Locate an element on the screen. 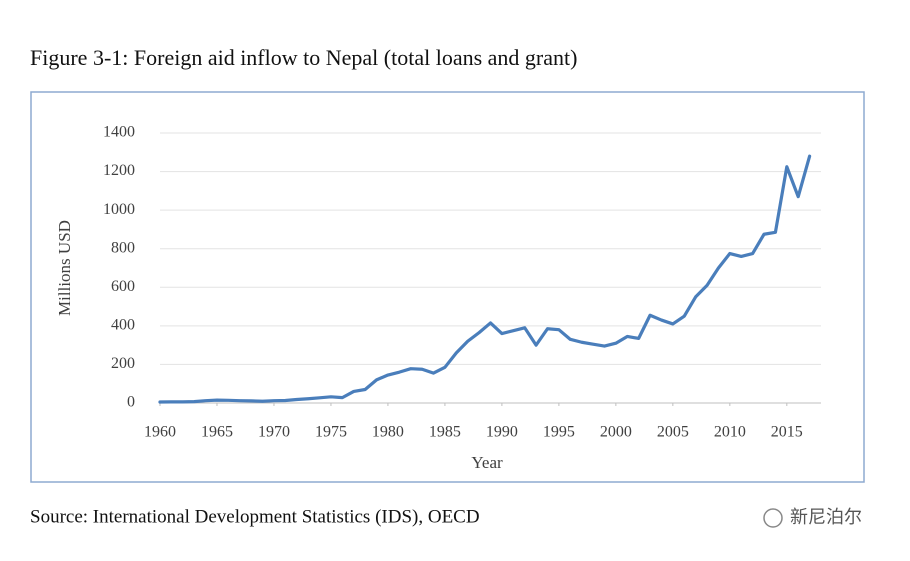 The height and width of the screenshot is (561, 910). y-tick-label: 400 is located at coordinates (123, 325).